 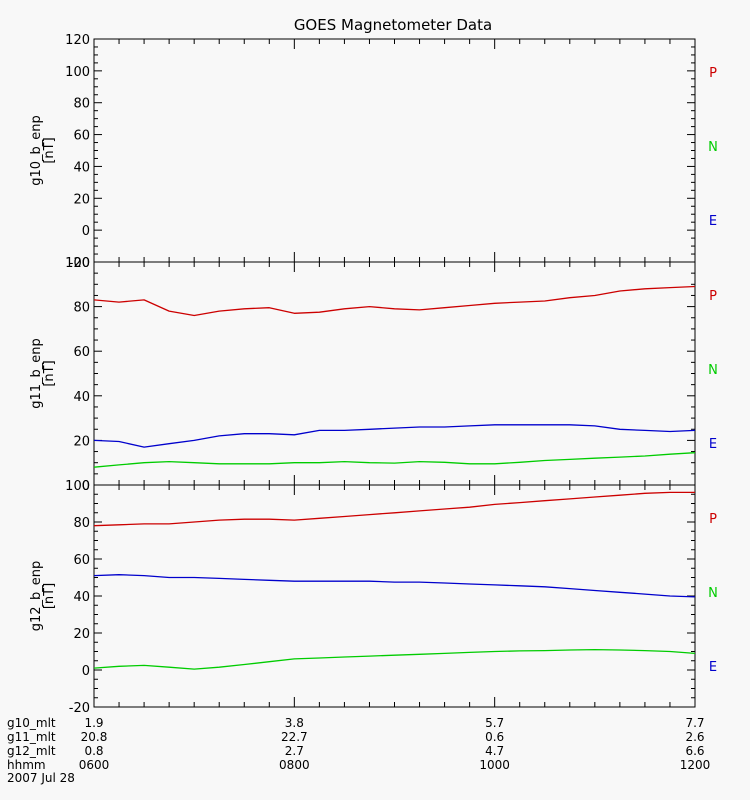 I want to click on bottom-row-value: 0800, so click(x=294, y=765).